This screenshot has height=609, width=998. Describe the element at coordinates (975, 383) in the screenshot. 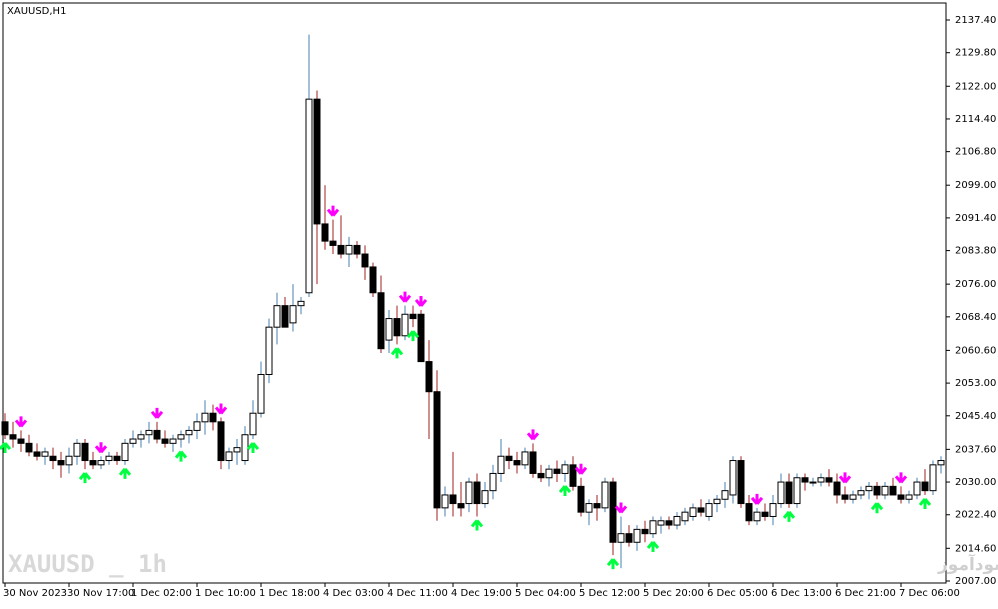

I see `y-tick-label: 2053.00` at that location.